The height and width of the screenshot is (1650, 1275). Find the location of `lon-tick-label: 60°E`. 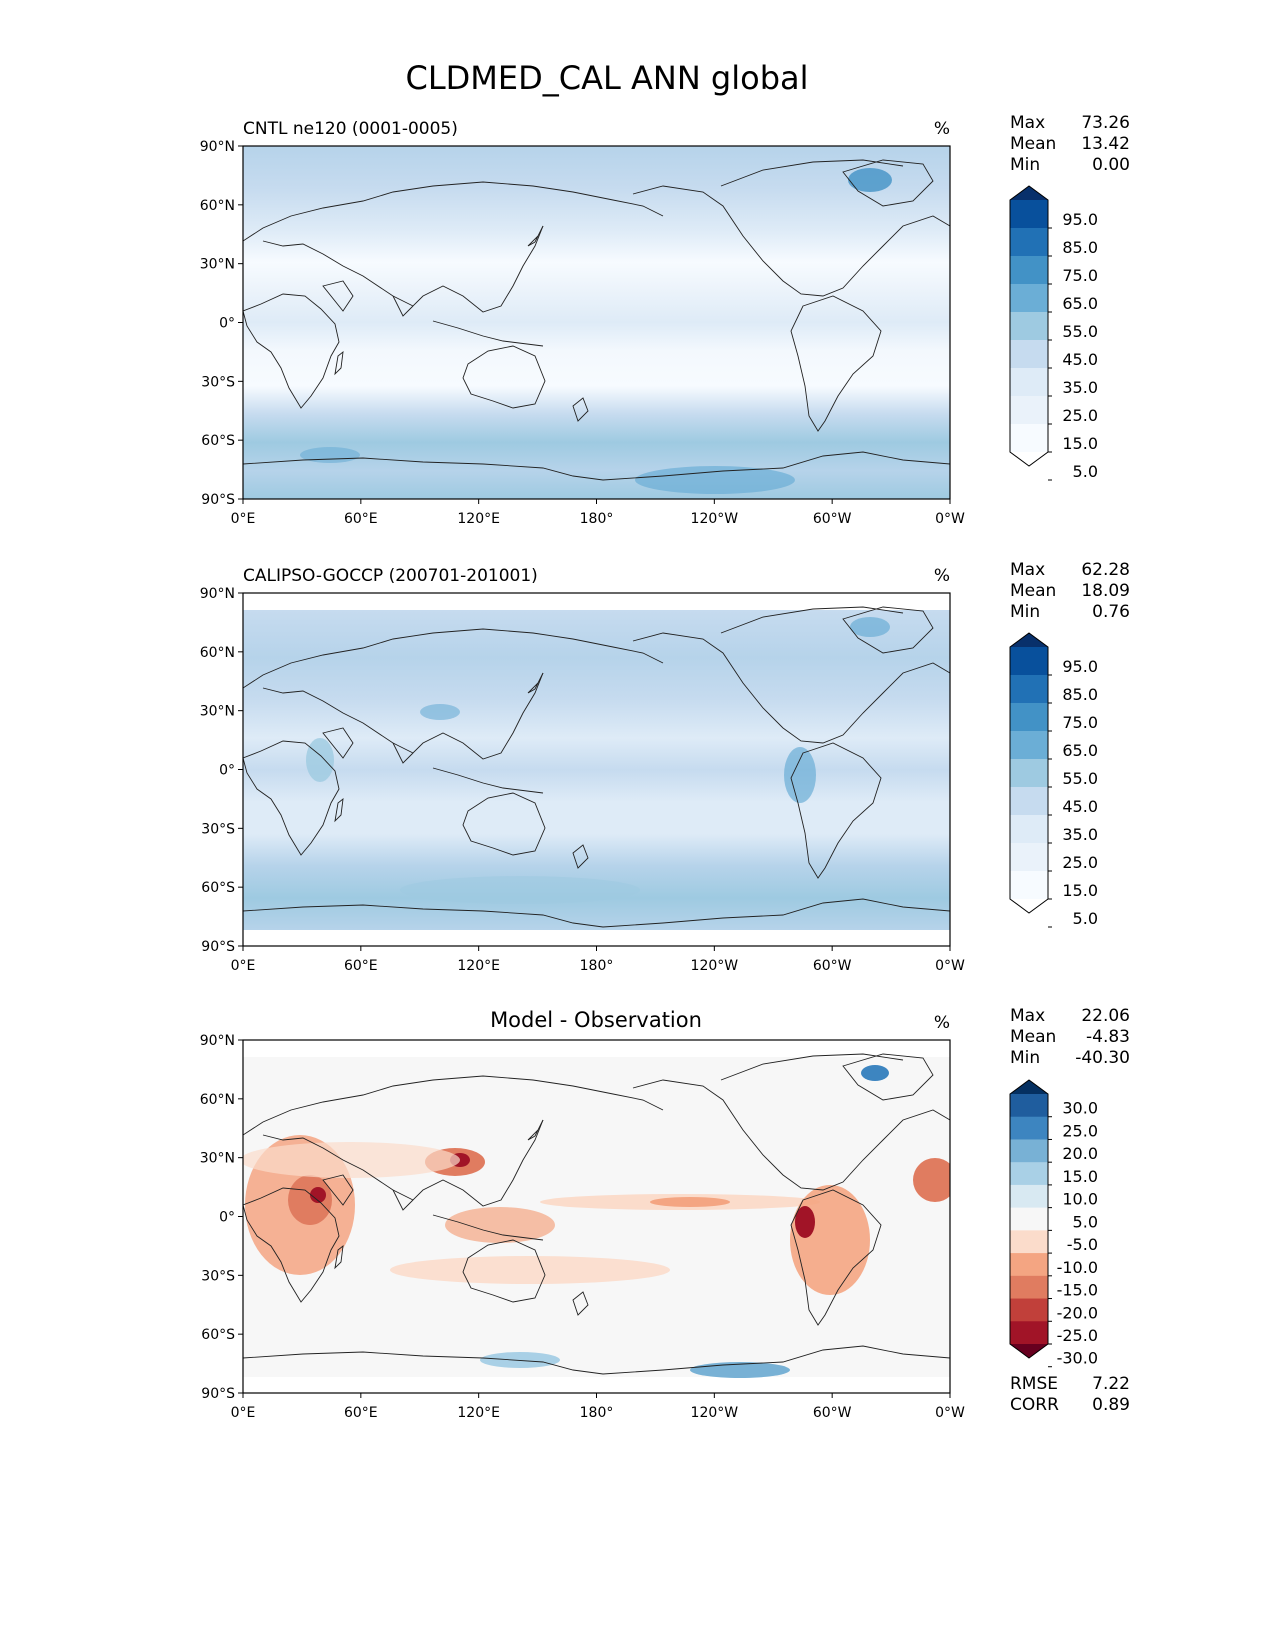

lon-tick-label: 60°E is located at coordinates (361, 966).